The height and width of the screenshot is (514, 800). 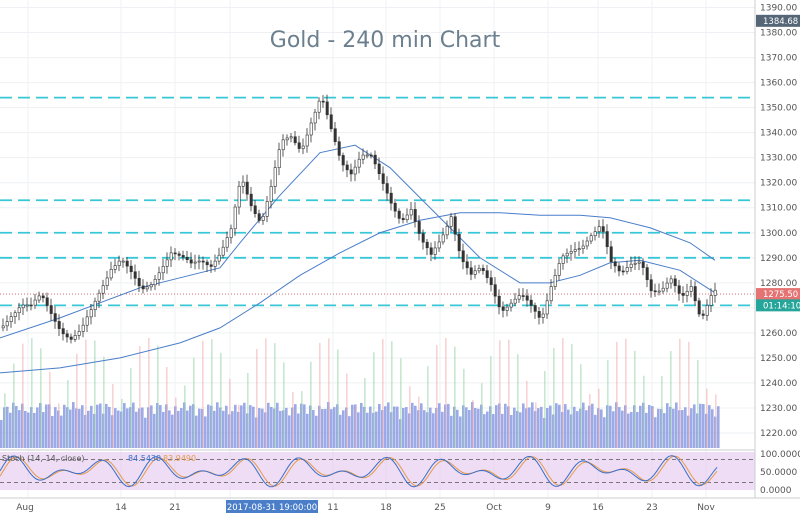 I want to click on y-tick-label: 1340.00, so click(x=778, y=134).